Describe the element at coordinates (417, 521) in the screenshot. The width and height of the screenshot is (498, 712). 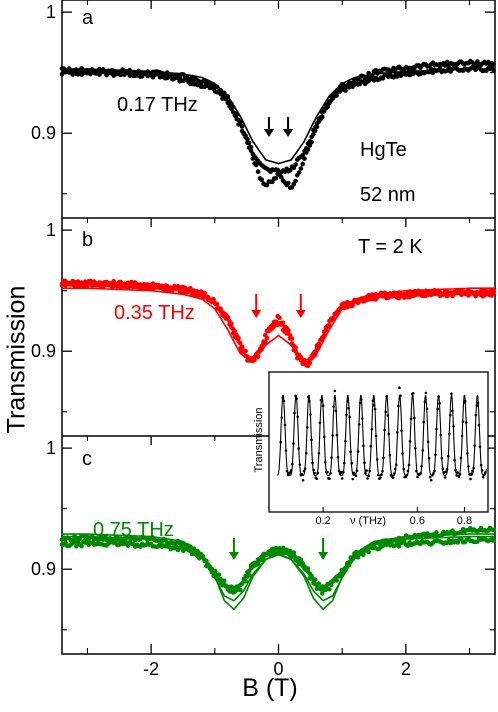
I see `inset-x-tick-label: 0.6` at that location.